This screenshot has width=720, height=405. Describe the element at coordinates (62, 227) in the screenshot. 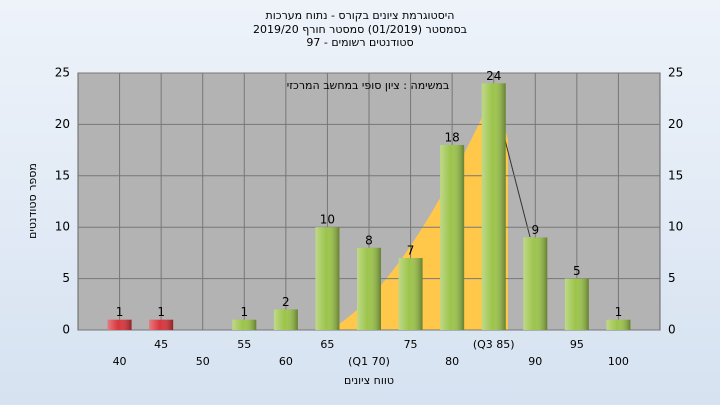

I see `y-tick-label: 10` at that location.